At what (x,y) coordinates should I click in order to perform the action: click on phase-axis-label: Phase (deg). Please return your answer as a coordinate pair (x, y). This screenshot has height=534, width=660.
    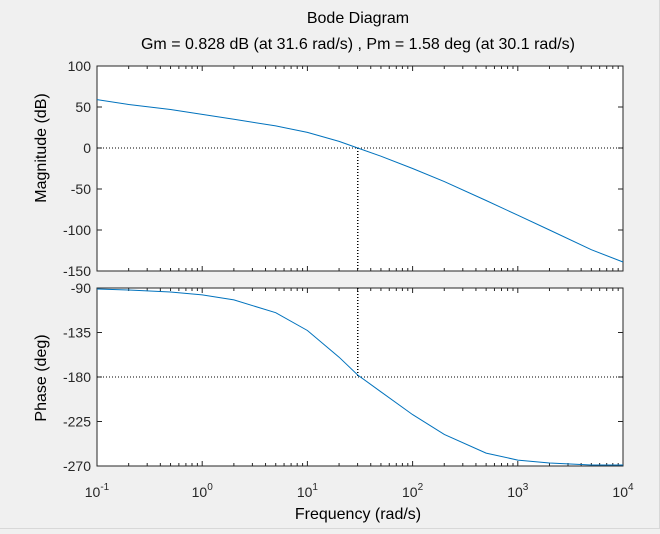
    Looking at the image, I should click on (41, 377).